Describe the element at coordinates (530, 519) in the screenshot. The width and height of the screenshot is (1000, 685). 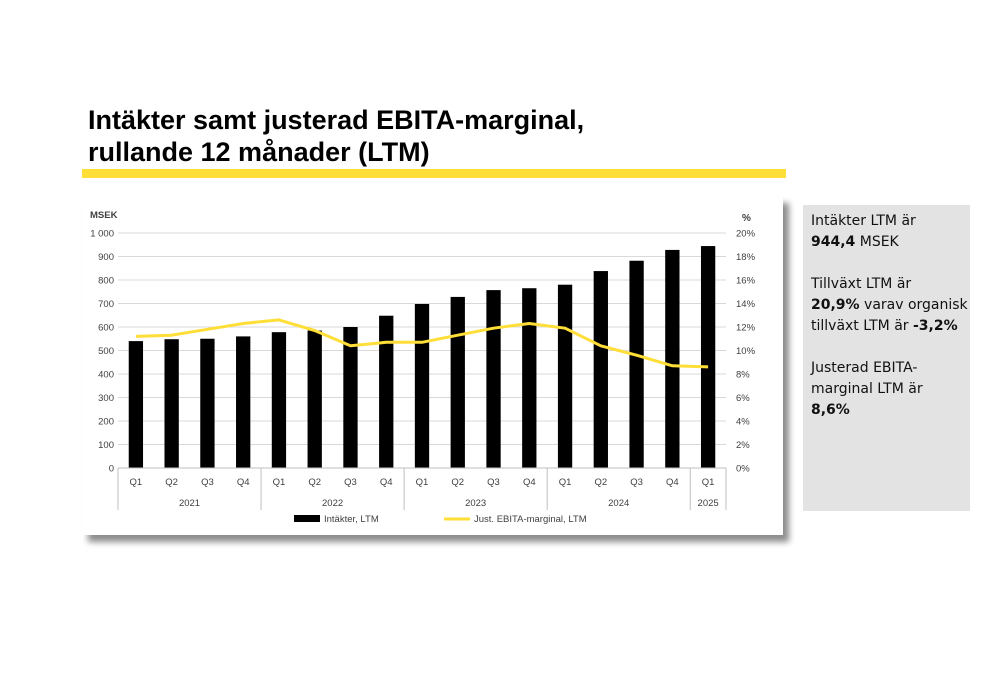
I see `legend-label-margin: Just. EBITA-marginal, LTM` at that location.